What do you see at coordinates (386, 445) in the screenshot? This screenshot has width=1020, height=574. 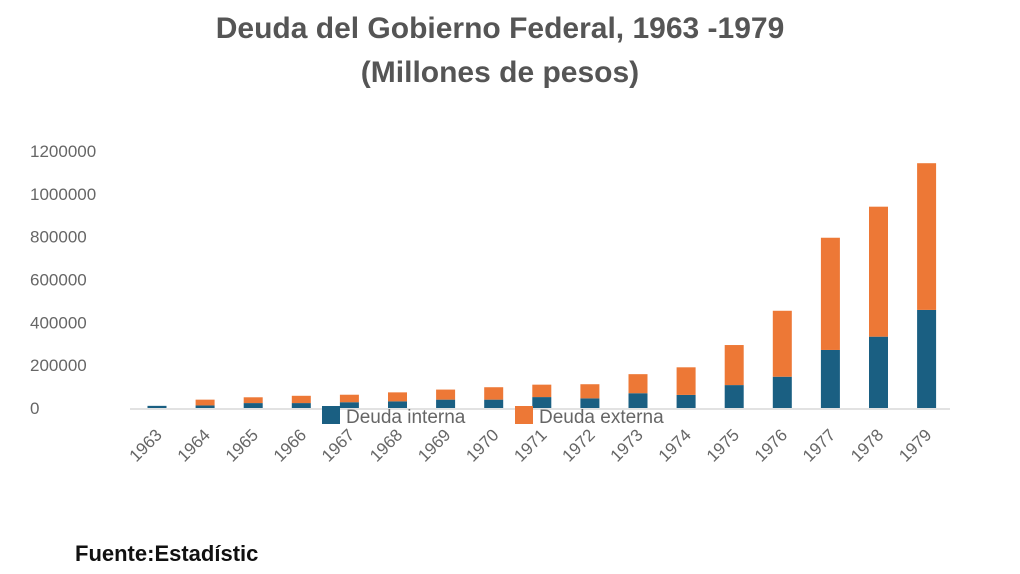 I see `x-tick-label: 1968` at bounding box center [386, 445].